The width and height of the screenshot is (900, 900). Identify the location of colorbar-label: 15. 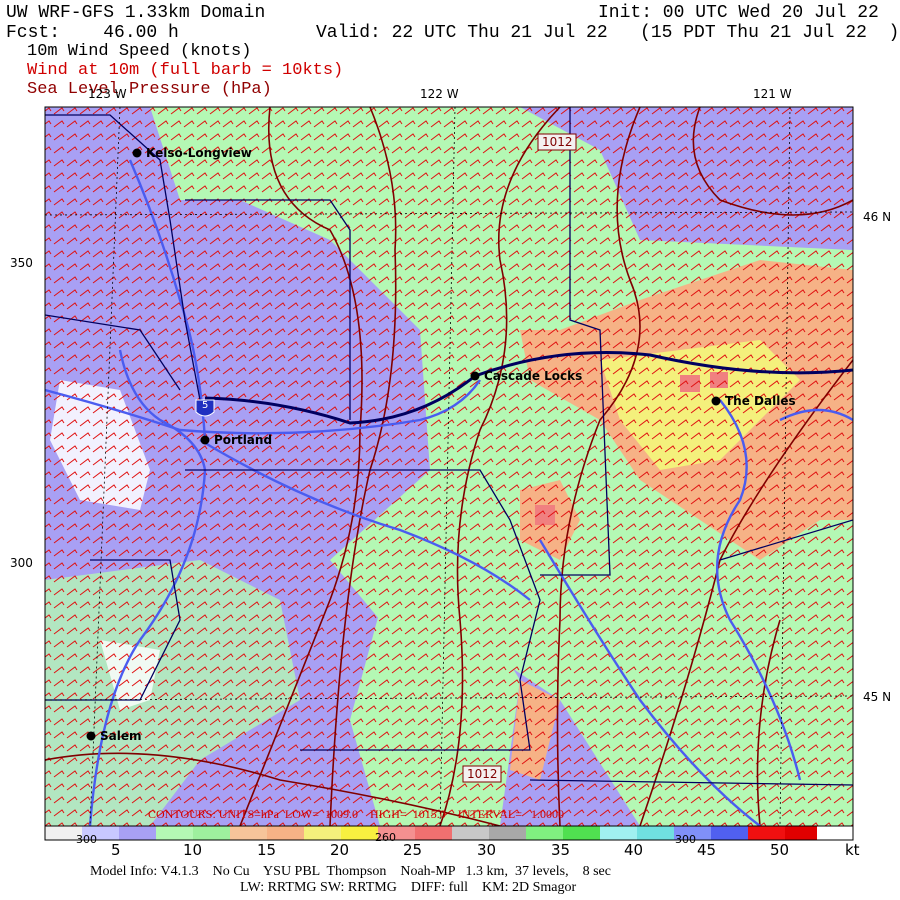
(267, 850).